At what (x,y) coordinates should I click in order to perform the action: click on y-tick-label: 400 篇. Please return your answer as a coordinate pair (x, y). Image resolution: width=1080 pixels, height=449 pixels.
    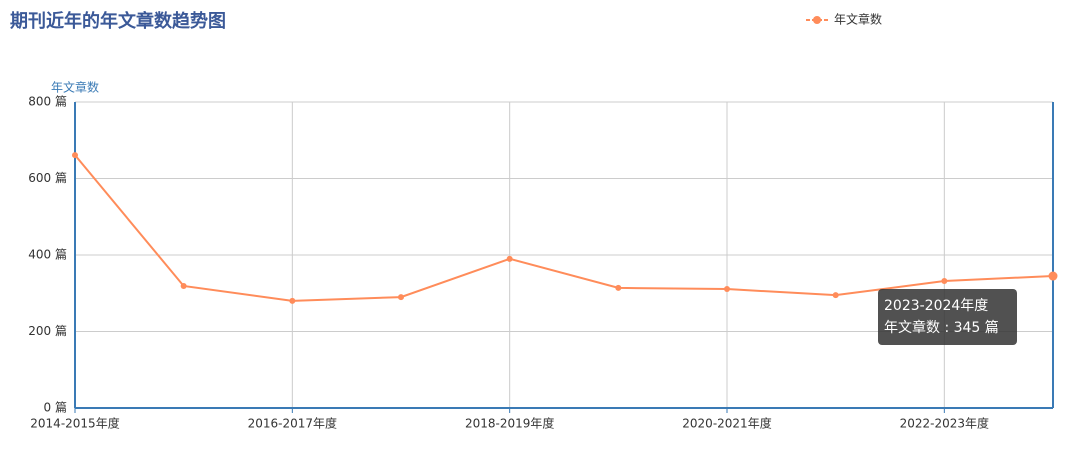
    Looking at the image, I should click on (47, 254).